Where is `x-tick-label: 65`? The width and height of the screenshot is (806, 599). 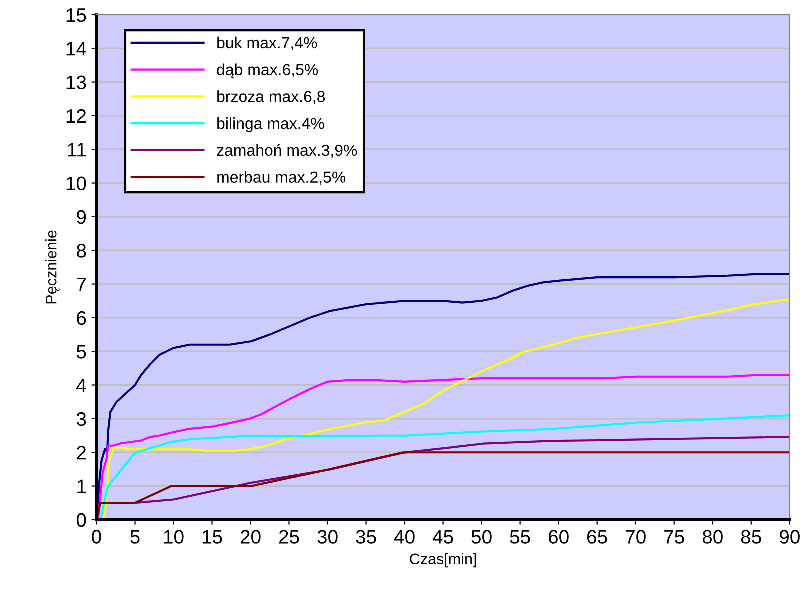
x-tick-label: 65 is located at coordinates (598, 537).